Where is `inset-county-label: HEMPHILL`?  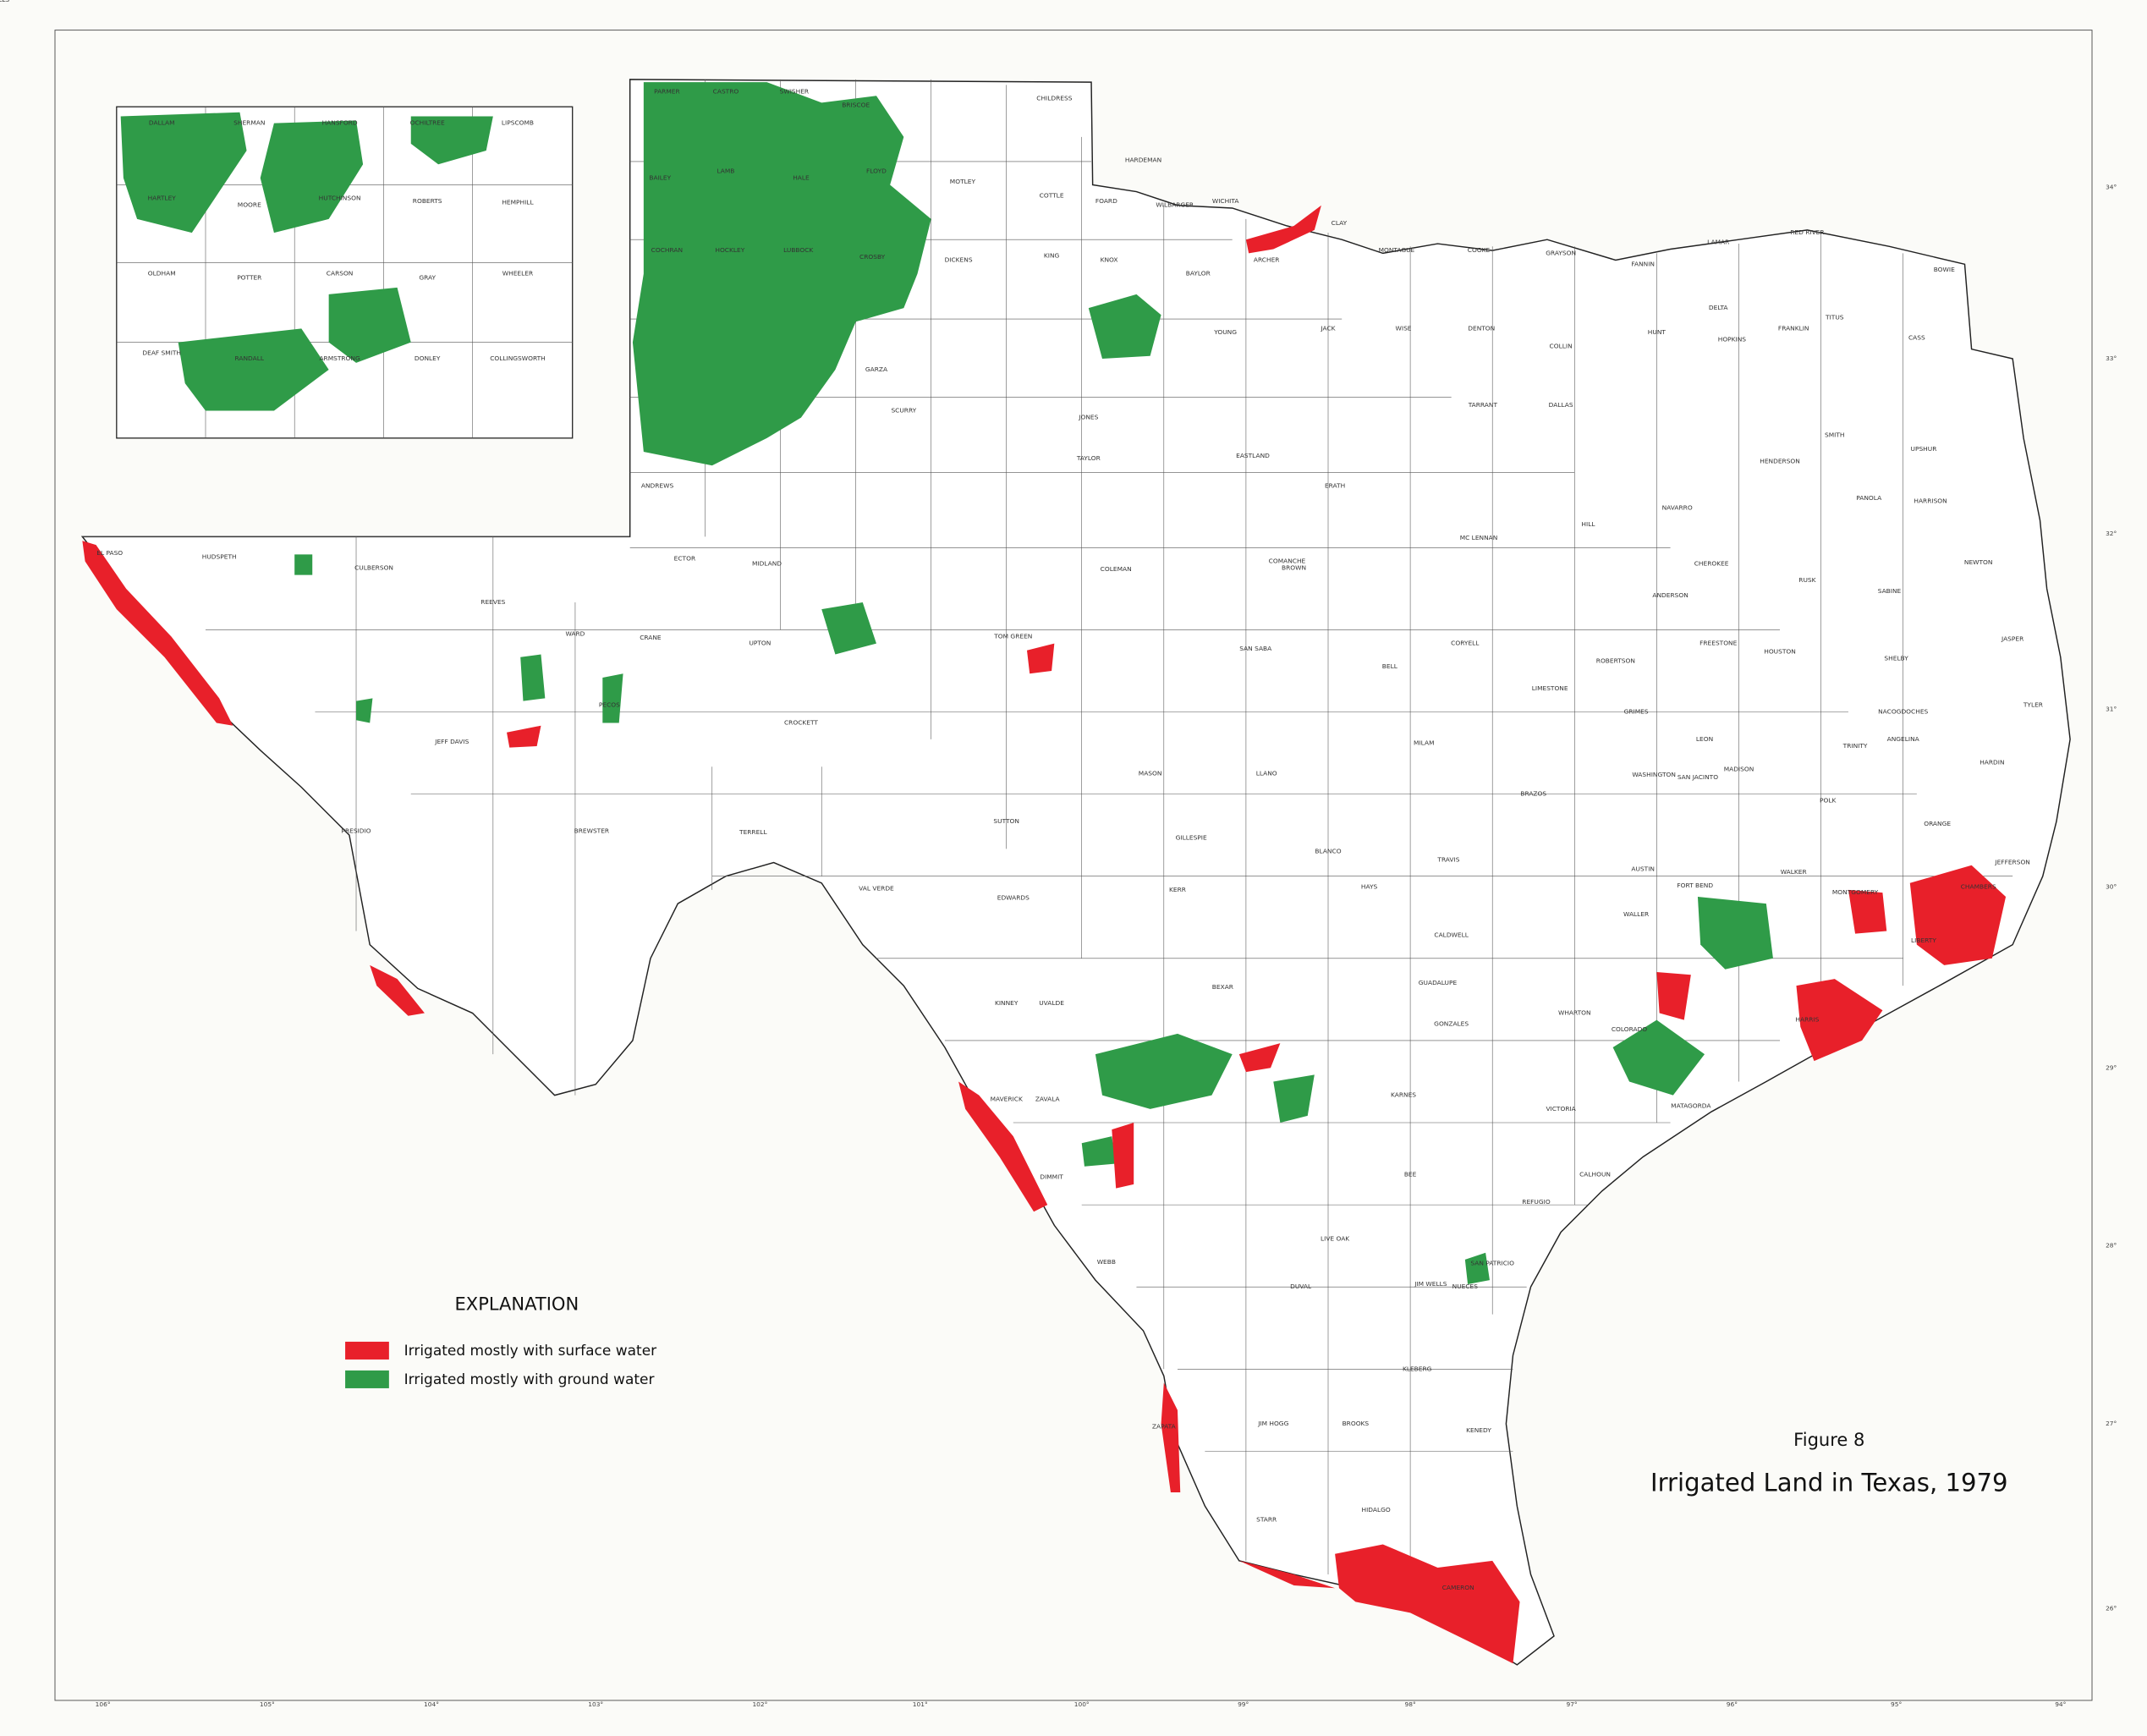
inset-county-label: HEMPHILL is located at coordinates (518, 202).